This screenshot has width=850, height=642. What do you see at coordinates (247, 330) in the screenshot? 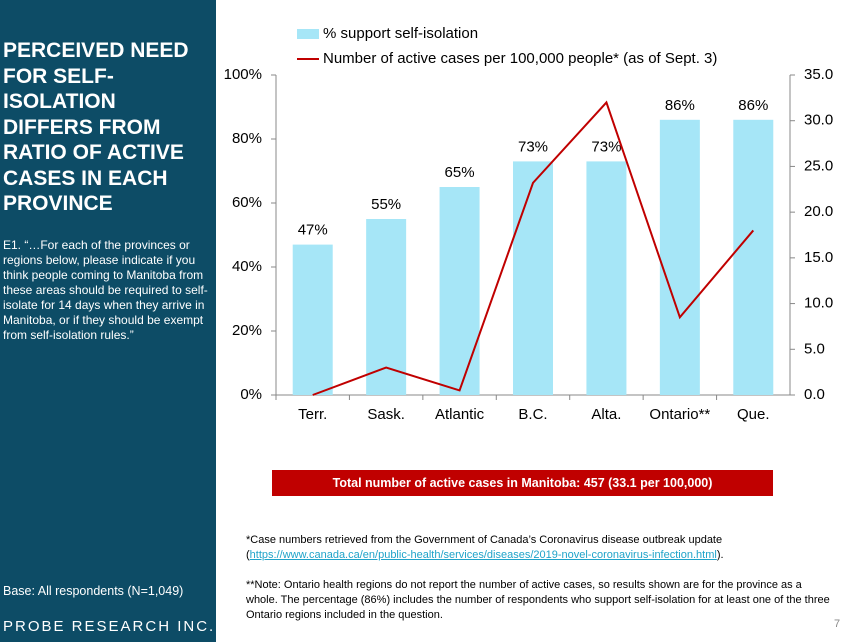
I see `y-tick-label: 20%` at bounding box center [247, 330].